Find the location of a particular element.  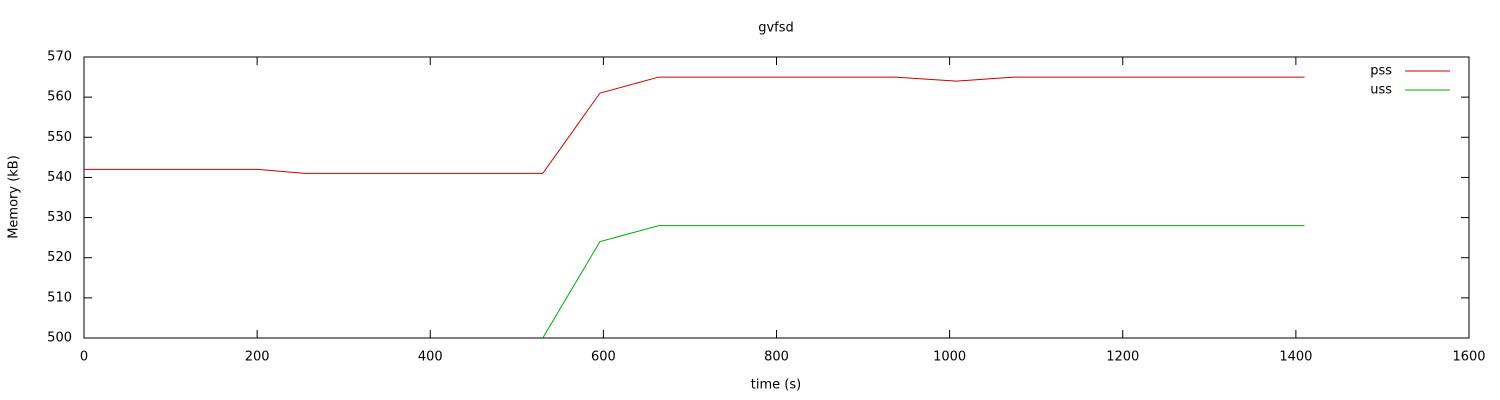

series-line is located at coordinates (923, 281).